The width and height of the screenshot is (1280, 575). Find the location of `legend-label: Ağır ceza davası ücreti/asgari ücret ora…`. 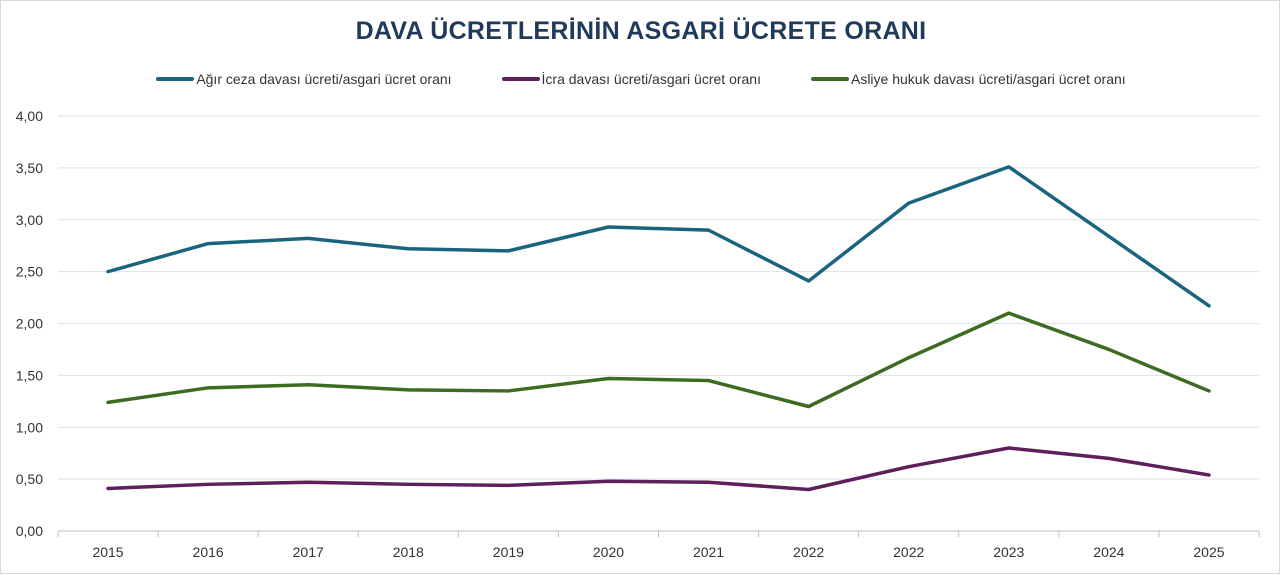

legend-label: Ağır ceza davası ücreti/asgari ücret ora… is located at coordinates (324, 79).